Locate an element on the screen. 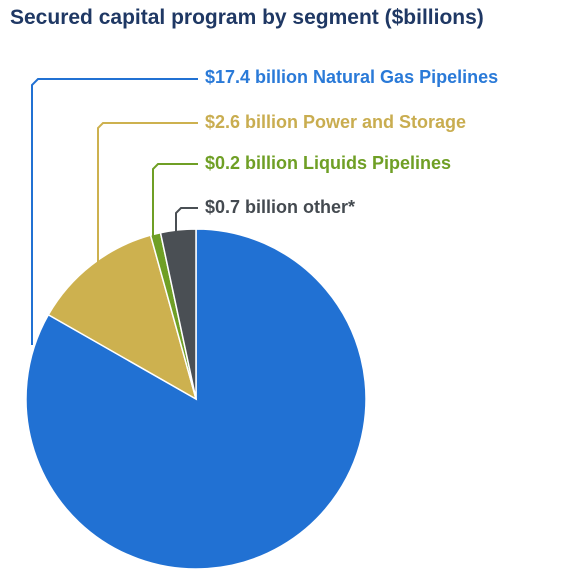 The width and height of the screenshot is (565, 583). leader-line-natural-gas-pipelines is located at coordinates (114, 211).